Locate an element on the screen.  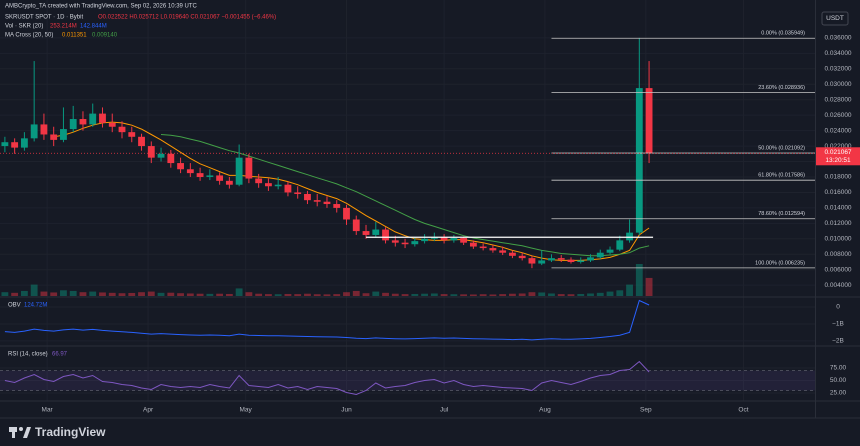
rsi-title: RSI (14, close) is located at coordinates (28, 355).